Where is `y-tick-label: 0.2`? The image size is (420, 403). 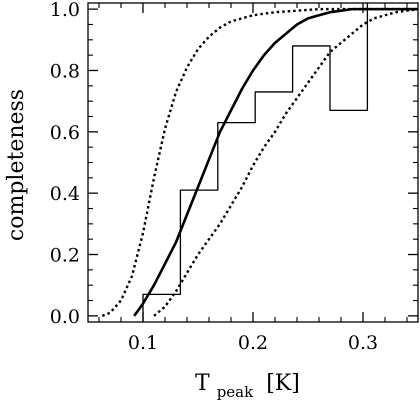 y-tick-label: 0.2 is located at coordinates (65, 256).